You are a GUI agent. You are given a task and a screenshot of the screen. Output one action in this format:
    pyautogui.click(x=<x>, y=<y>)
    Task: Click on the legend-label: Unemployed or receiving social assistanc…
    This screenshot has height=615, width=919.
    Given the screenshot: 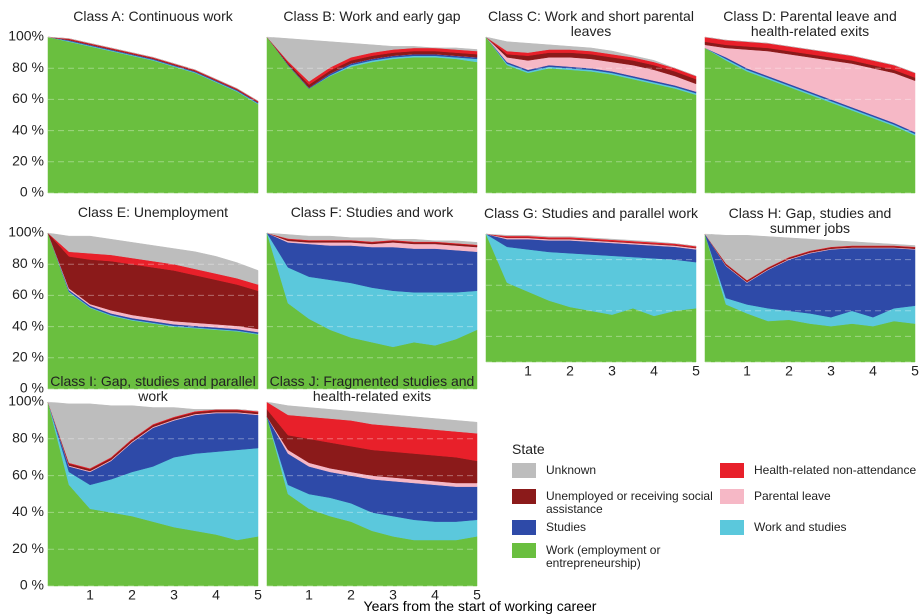 What is the action you would take?
    pyautogui.click(x=629, y=502)
    